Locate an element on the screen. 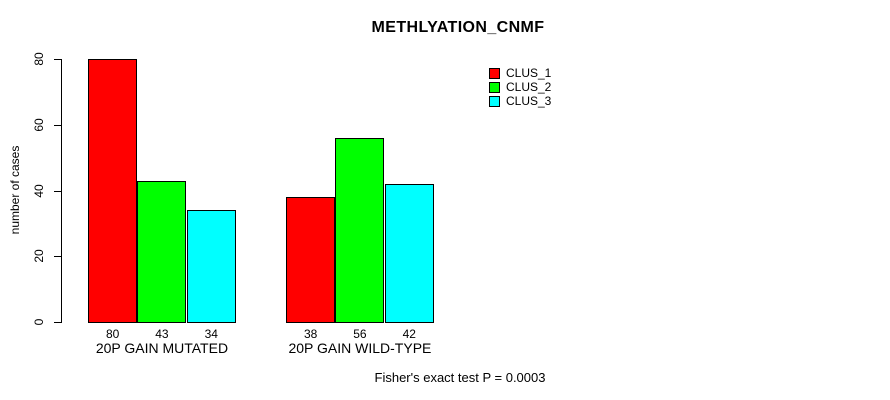 The height and width of the screenshot is (400, 890). legend-item-clus_1: CLUS_1 is located at coordinates (520, 73).